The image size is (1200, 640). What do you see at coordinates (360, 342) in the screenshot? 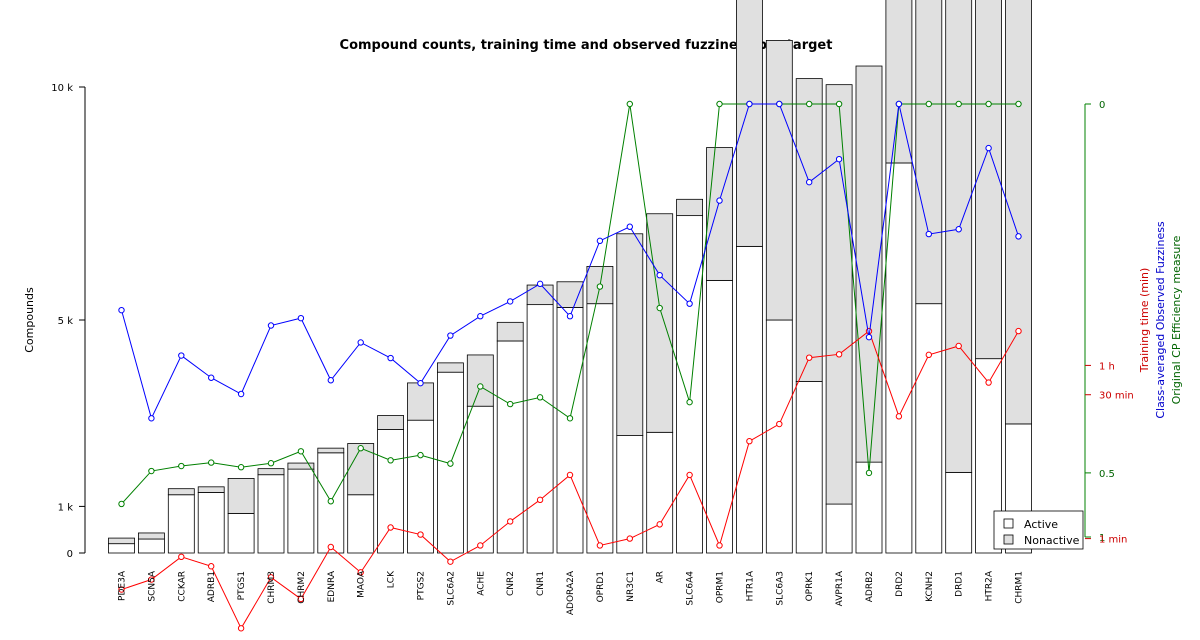
I see `point-fuzziness-maoa` at bounding box center [360, 342].